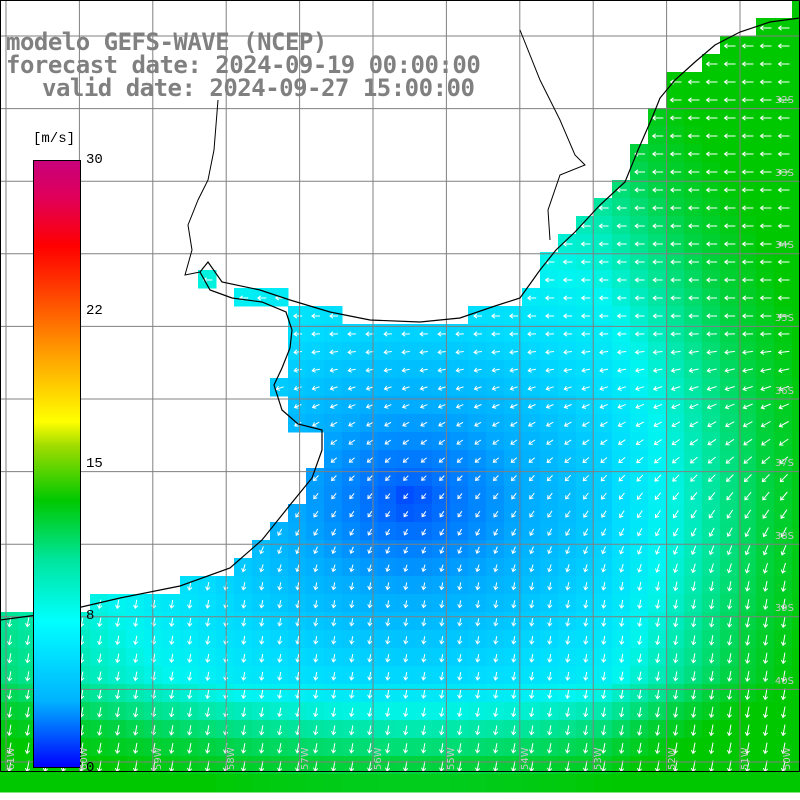 The image size is (800, 800). What do you see at coordinates (90, 768) in the screenshot?
I see `colorbar-tick-0: 0` at bounding box center [90, 768].